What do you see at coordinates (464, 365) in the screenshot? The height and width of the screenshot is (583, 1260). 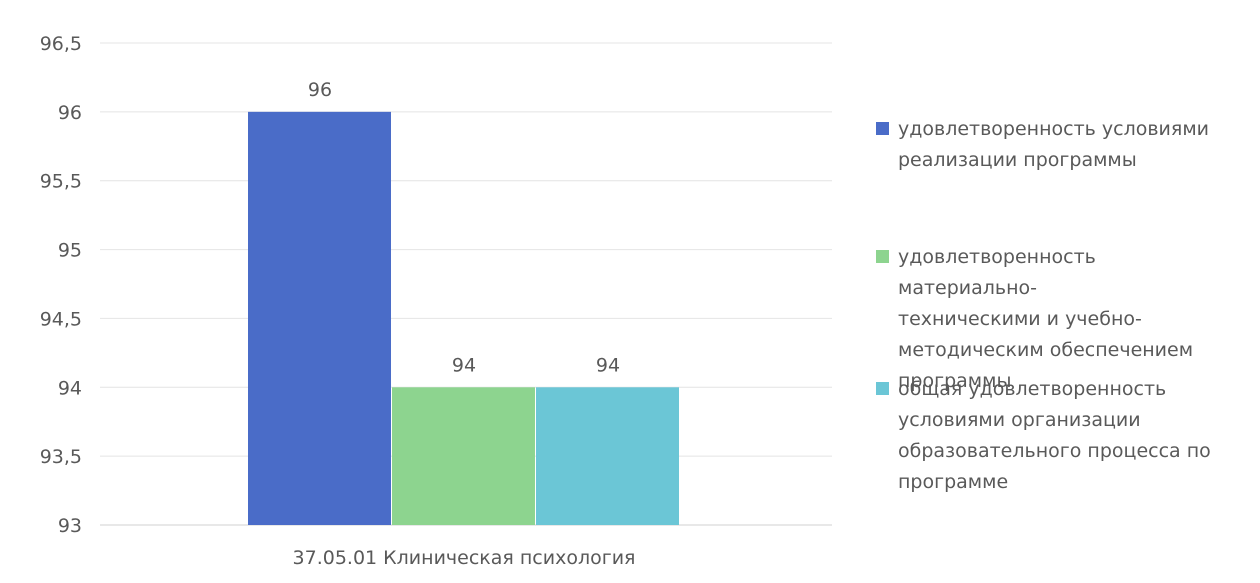 I see `data-label-series-2: 94` at bounding box center [464, 365].